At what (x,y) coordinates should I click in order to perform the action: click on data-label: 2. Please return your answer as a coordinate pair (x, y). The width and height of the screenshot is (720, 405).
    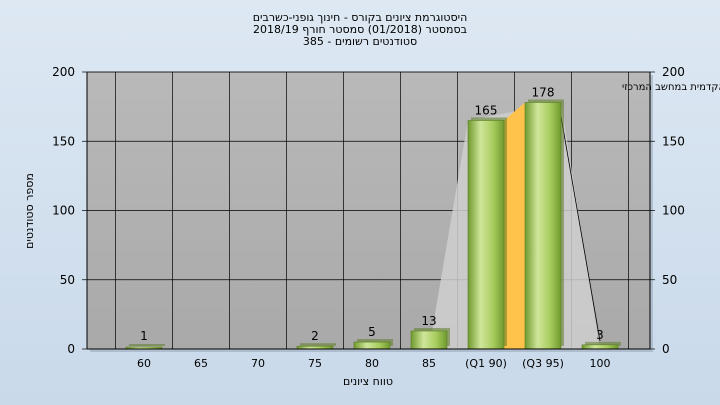
    Looking at the image, I should click on (315, 336).